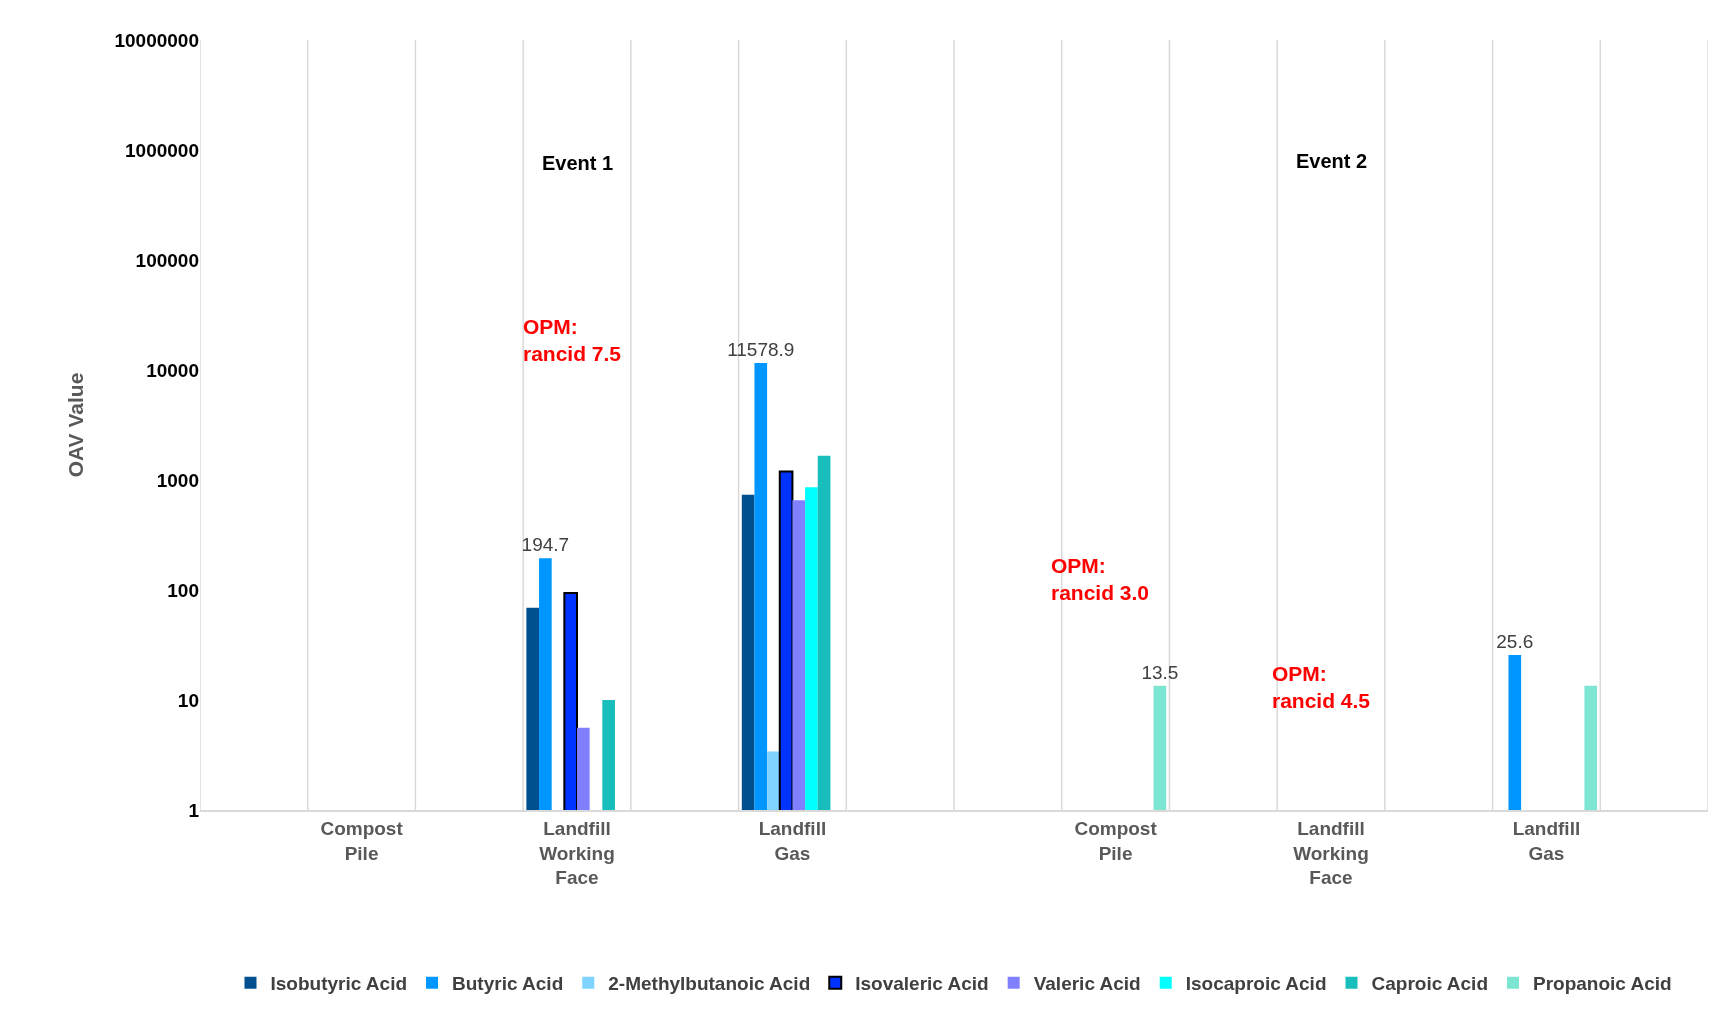 This screenshot has width=1718, height=1012. Describe the element at coordinates (339, 984) in the screenshot. I see `legend-label: Isobutyric Acid` at that location.